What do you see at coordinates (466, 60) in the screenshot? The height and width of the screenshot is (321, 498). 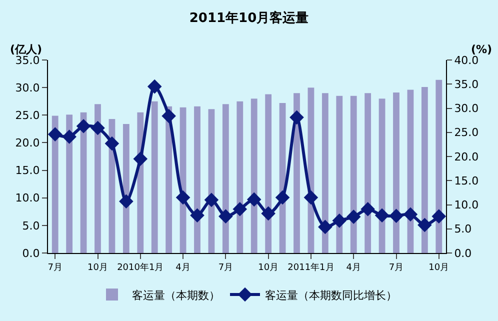 I see `y2-tick-label: 40.0` at bounding box center [466, 60].